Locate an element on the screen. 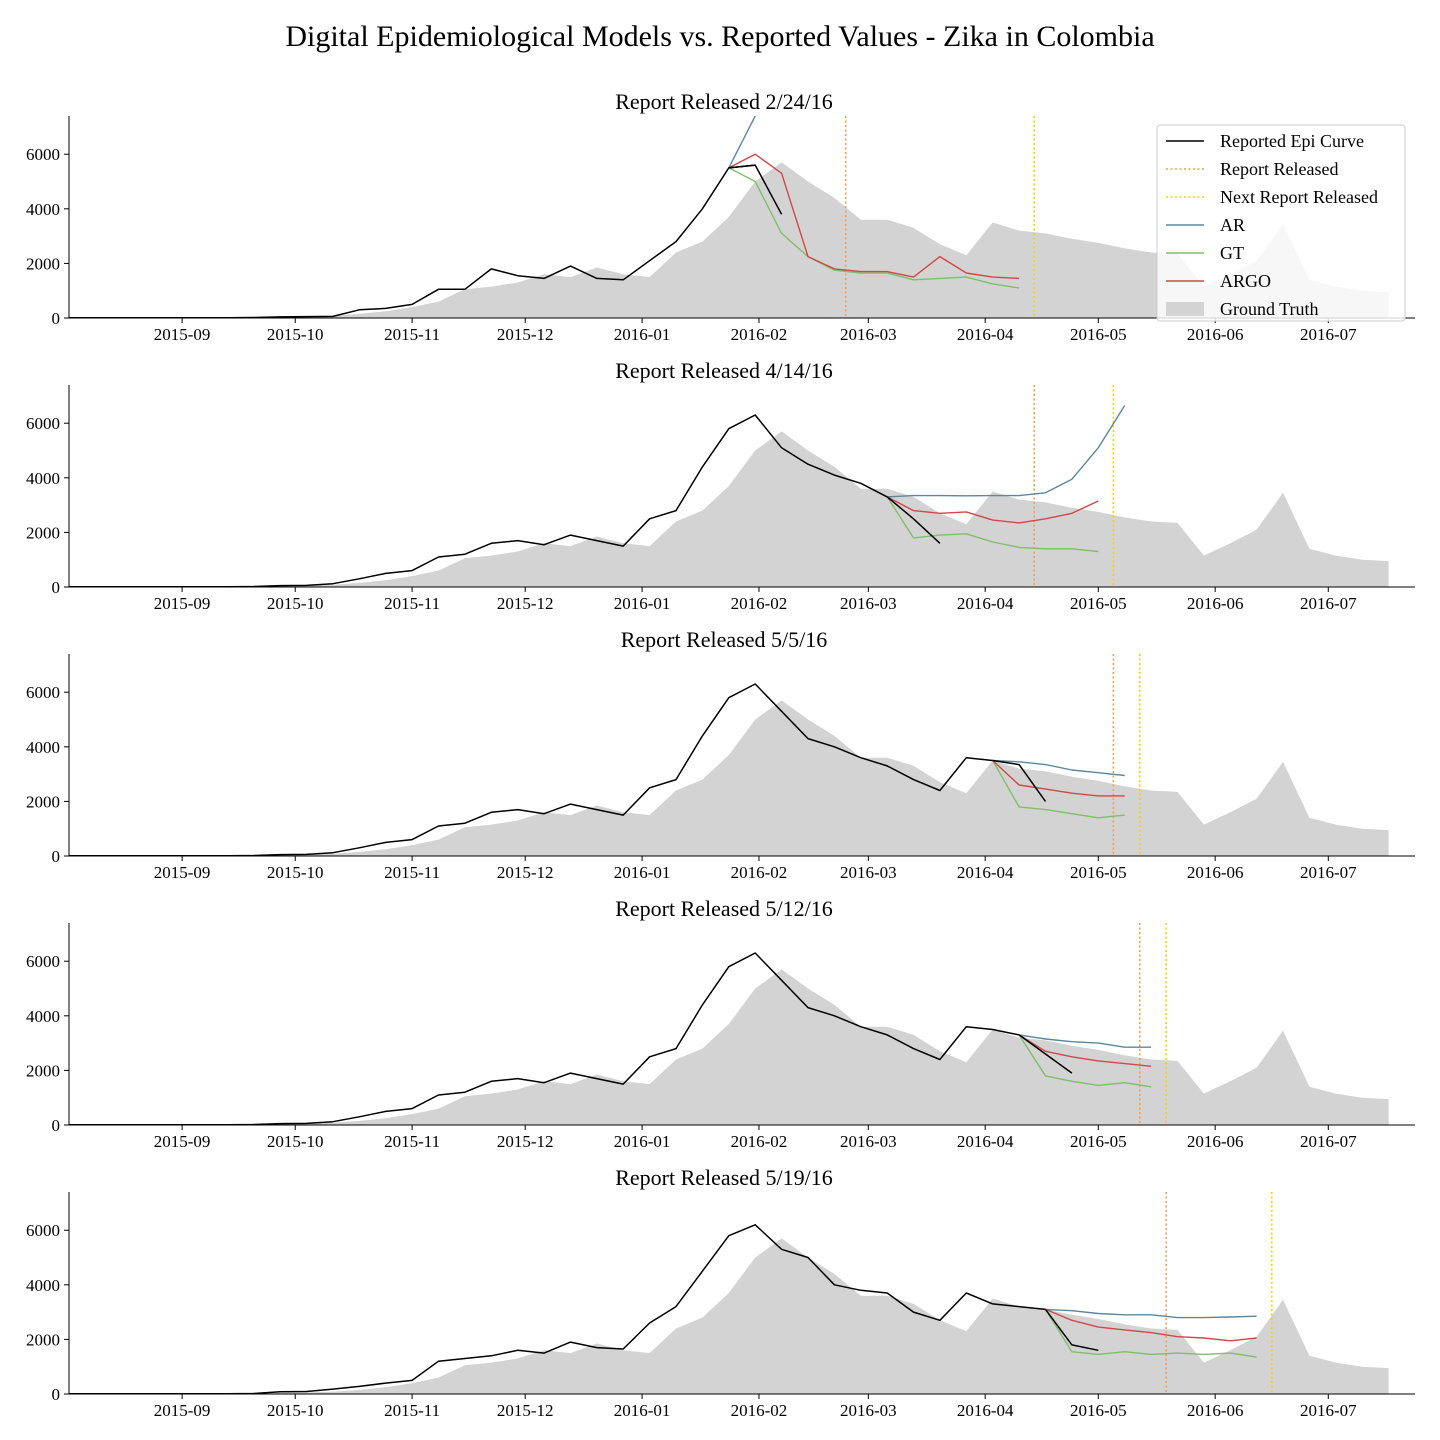 This screenshot has height=1440, width=1440. legend-item-reported: Reported Epi Curve is located at coordinates (1265, 141).